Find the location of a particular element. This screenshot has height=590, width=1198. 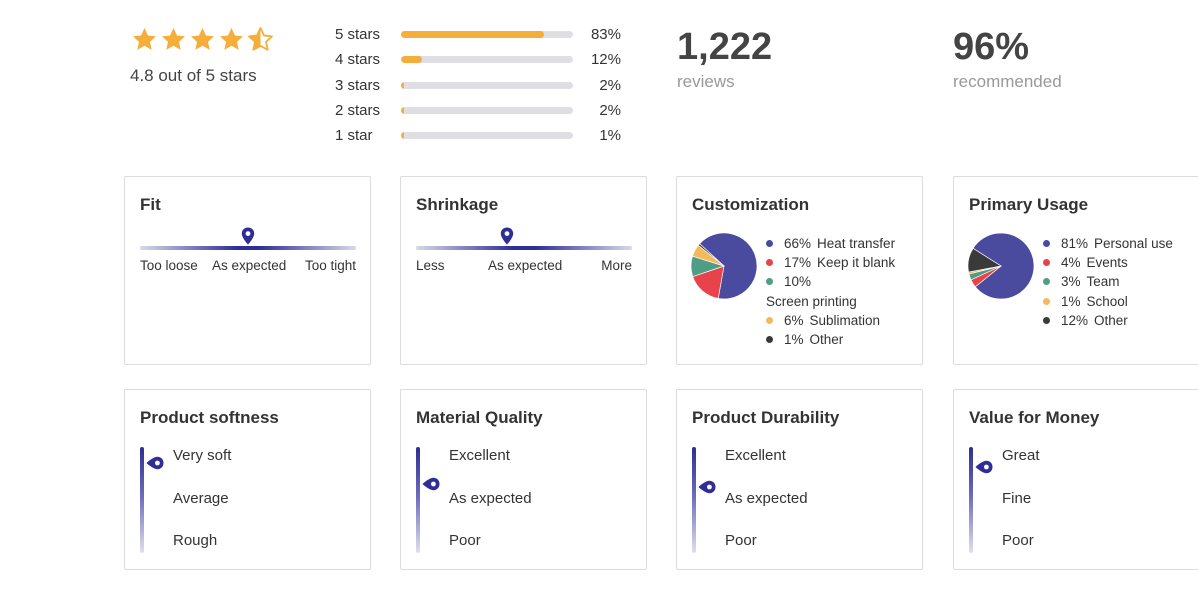

distribution-label: 2 stars is located at coordinates (358, 110).